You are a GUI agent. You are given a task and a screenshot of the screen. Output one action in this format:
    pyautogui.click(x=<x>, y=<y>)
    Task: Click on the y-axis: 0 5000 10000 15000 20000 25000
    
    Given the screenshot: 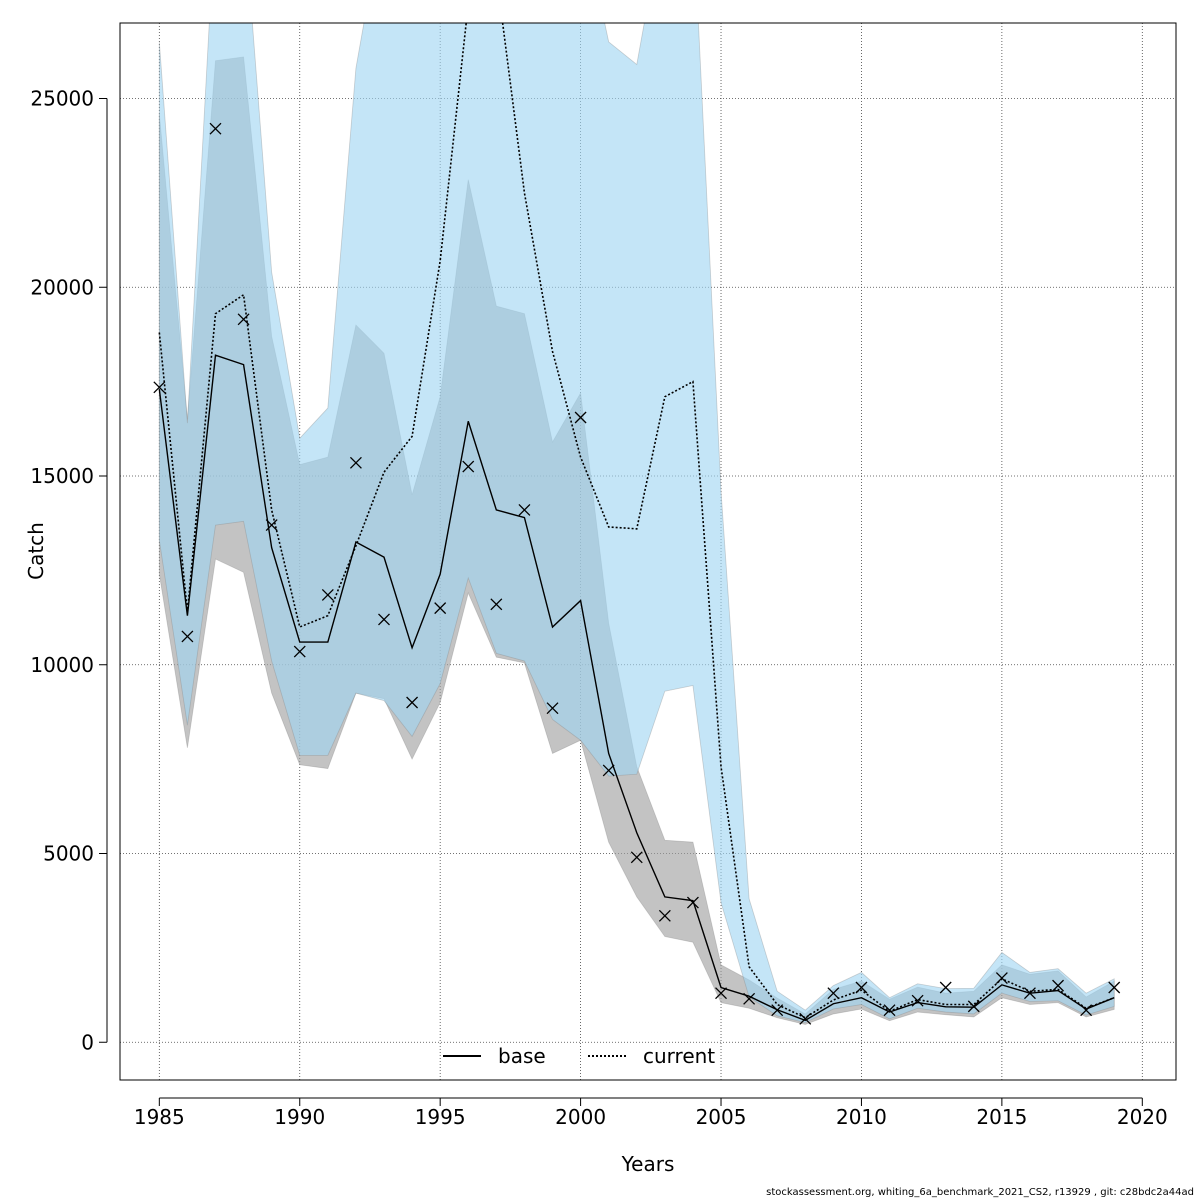 What is the action you would take?
    pyautogui.click(x=69, y=570)
    